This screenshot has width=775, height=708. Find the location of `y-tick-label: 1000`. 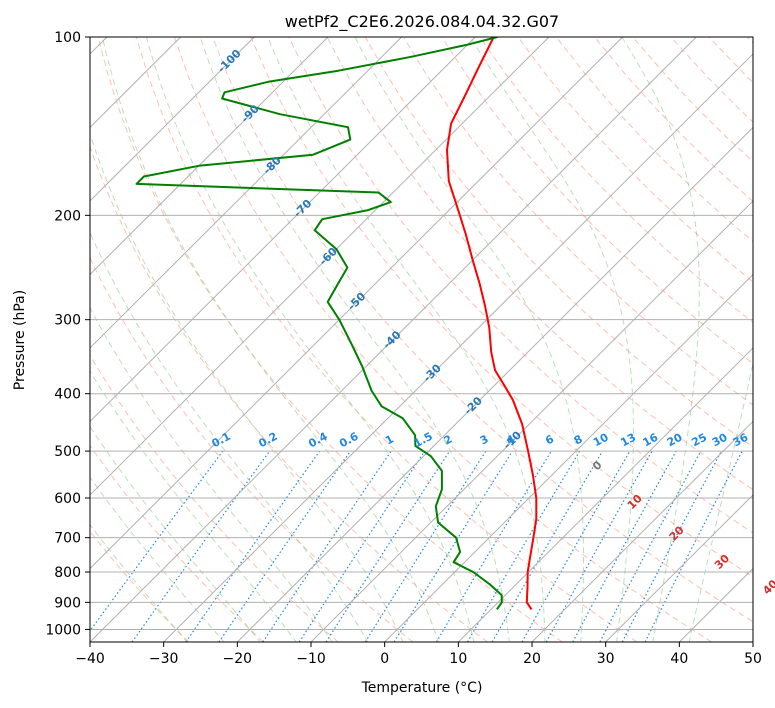

y-tick-label: 1000 is located at coordinates (63, 630).